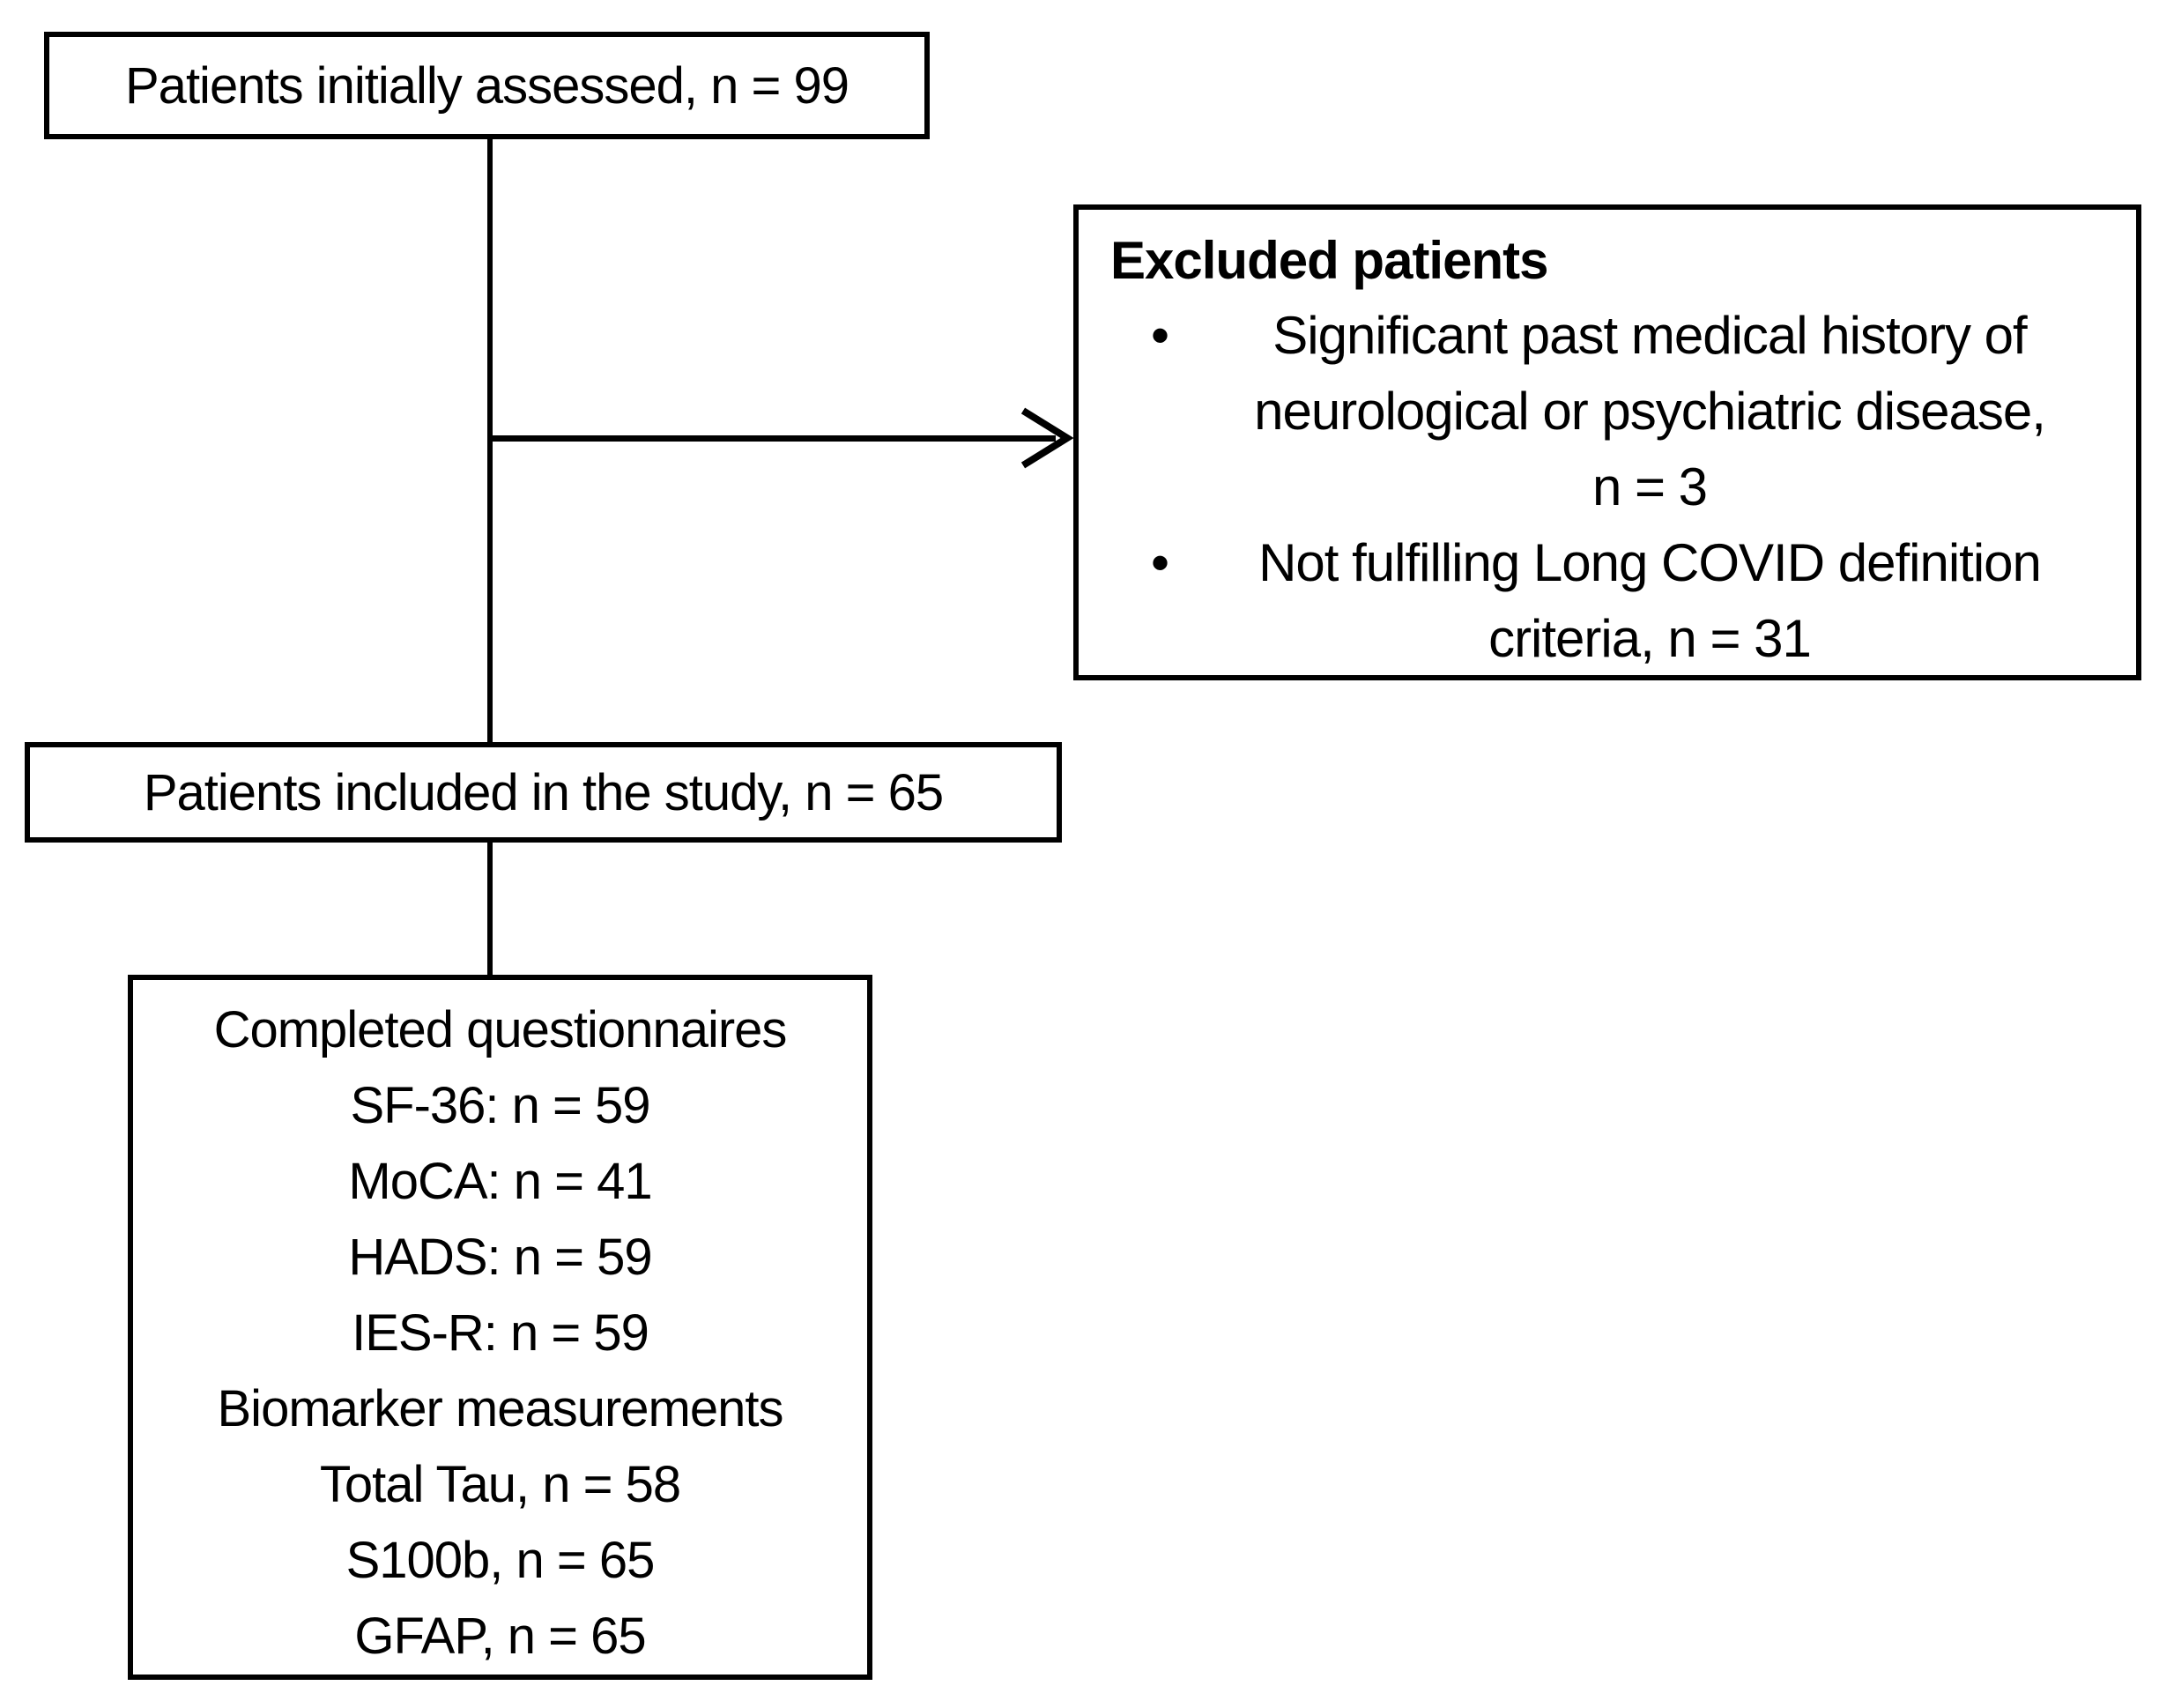 The image size is (2159, 1708). I want to click on completed-header: Completed questionnaires, so click(500, 1029).